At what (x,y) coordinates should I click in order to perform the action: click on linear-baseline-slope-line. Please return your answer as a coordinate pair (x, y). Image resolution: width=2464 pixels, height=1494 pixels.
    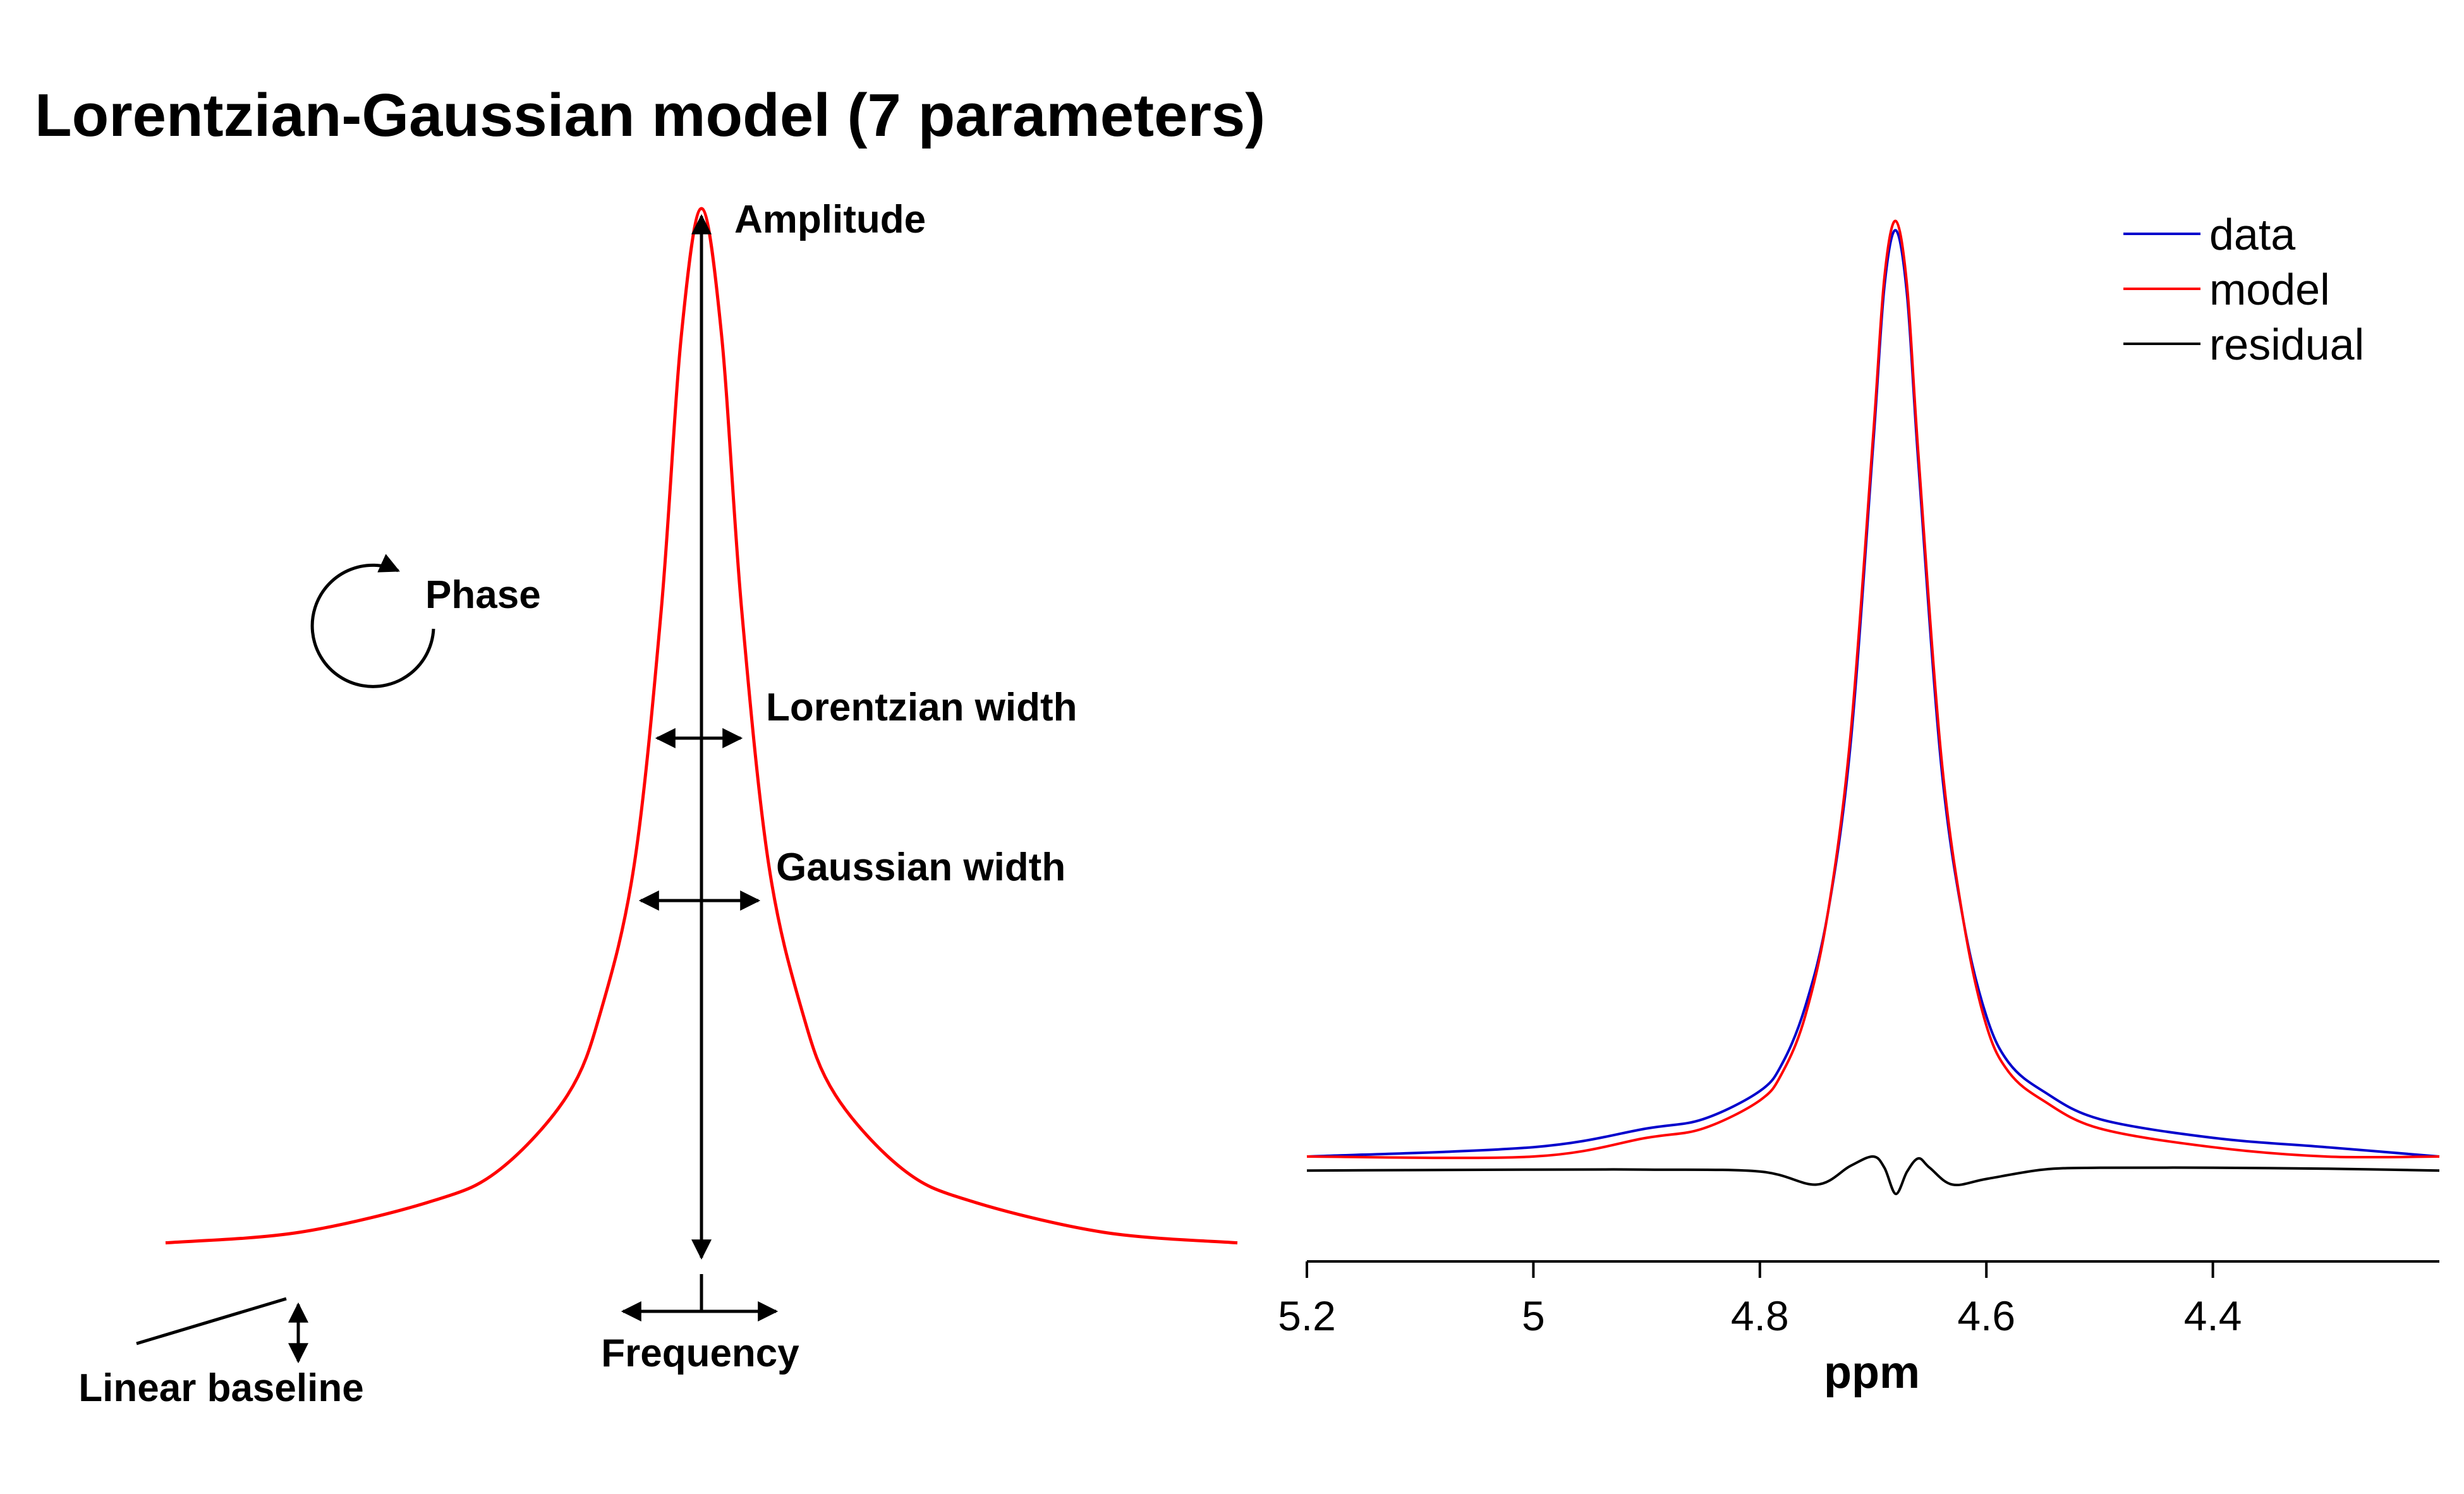
    Looking at the image, I should click on (211, 1321).